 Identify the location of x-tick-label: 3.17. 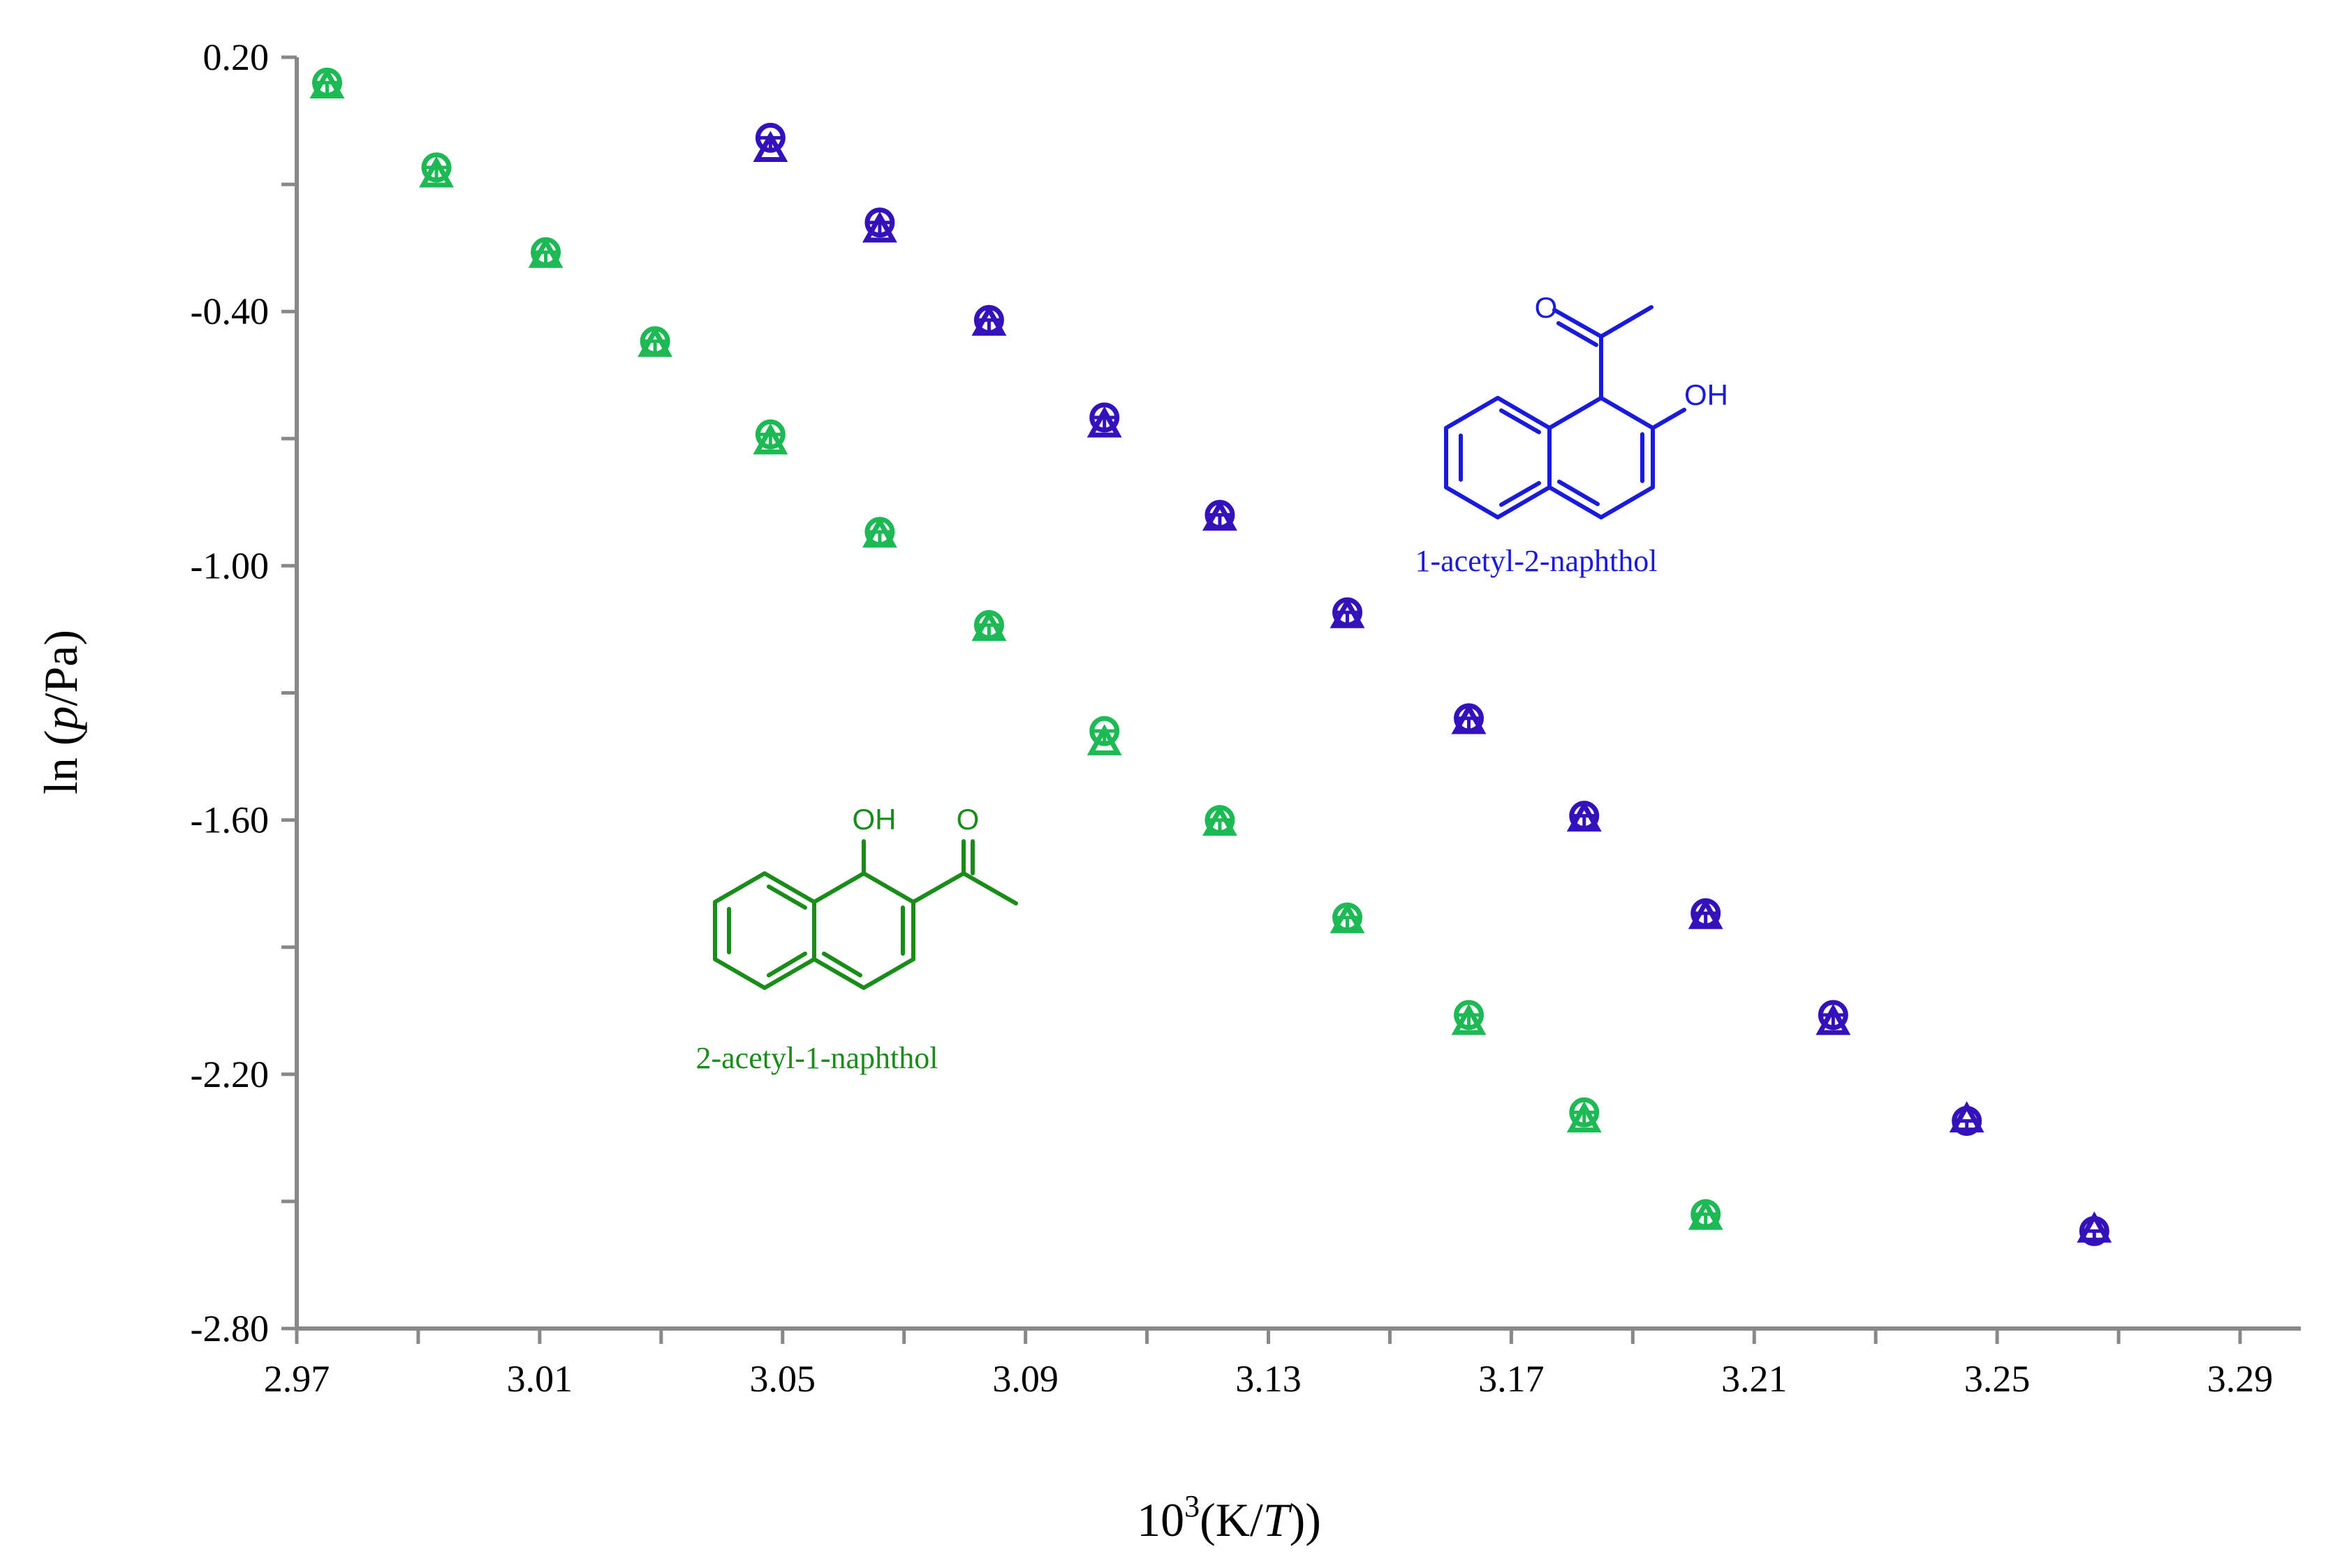
(1511, 1379).